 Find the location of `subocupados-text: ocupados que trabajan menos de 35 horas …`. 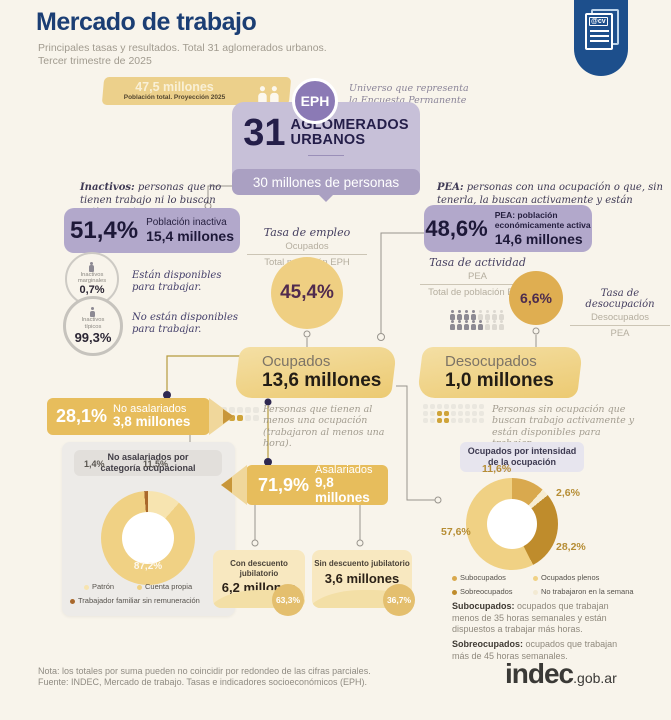

subocupados-text: ocupados que trabajan menos de 35 horas … is located at coordinates (530, 618).